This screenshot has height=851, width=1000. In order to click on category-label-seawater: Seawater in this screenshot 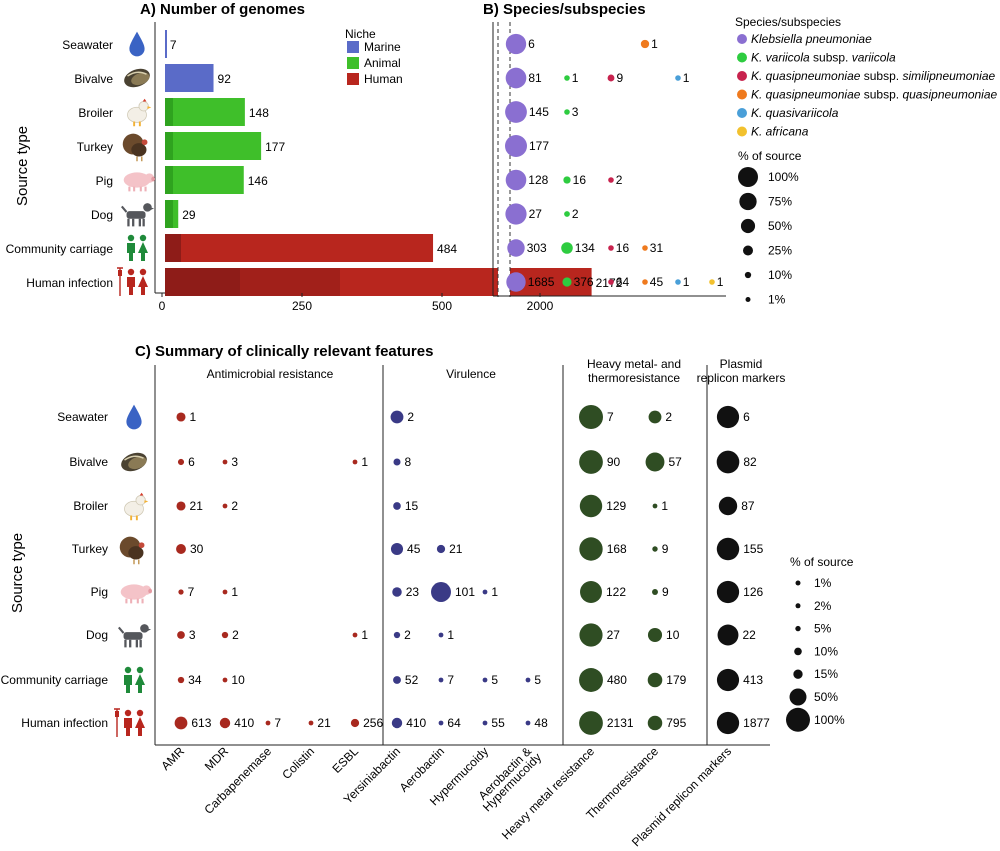, I will do `click(87, 45)`.